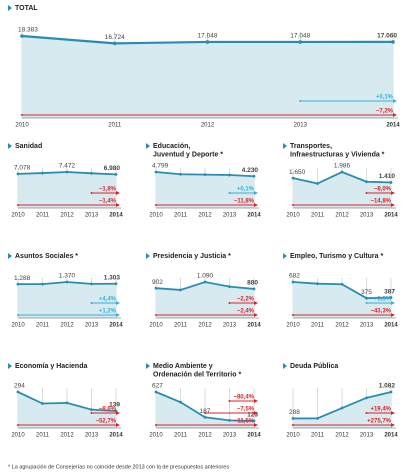 This screenshot has width=414, height=476. Describe the element at coordinates (314, 366) in the screenshot. I see `panel-title: Deuda Pública` at that location.